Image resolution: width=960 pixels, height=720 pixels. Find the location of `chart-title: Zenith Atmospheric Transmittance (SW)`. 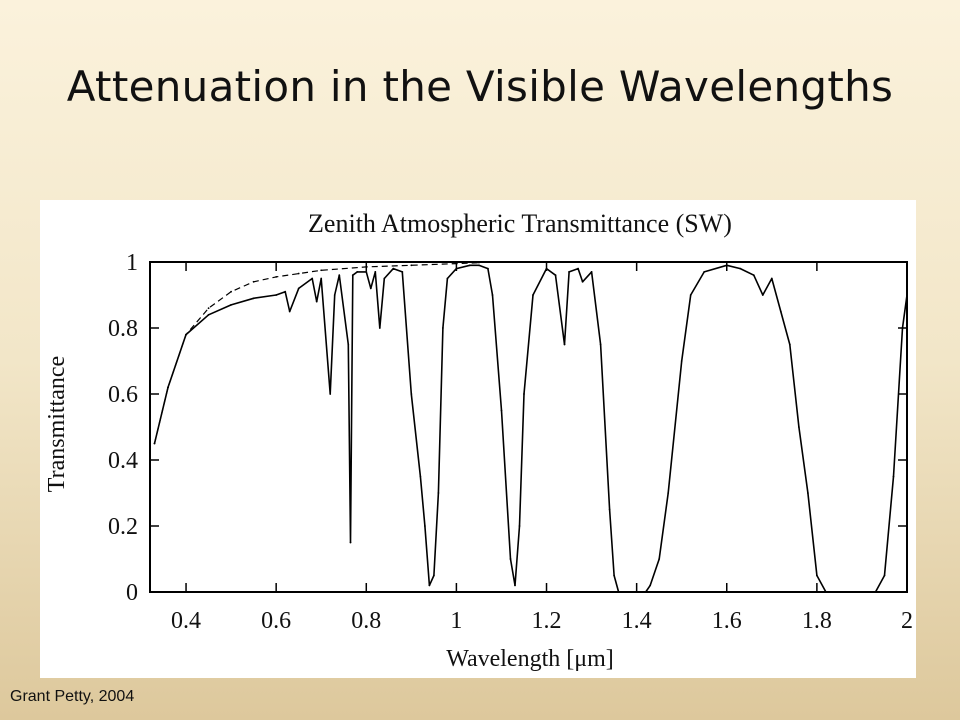

chart-title: Zenith Atmospheric Transmittance (SW) is located at coordinates (520, 223).